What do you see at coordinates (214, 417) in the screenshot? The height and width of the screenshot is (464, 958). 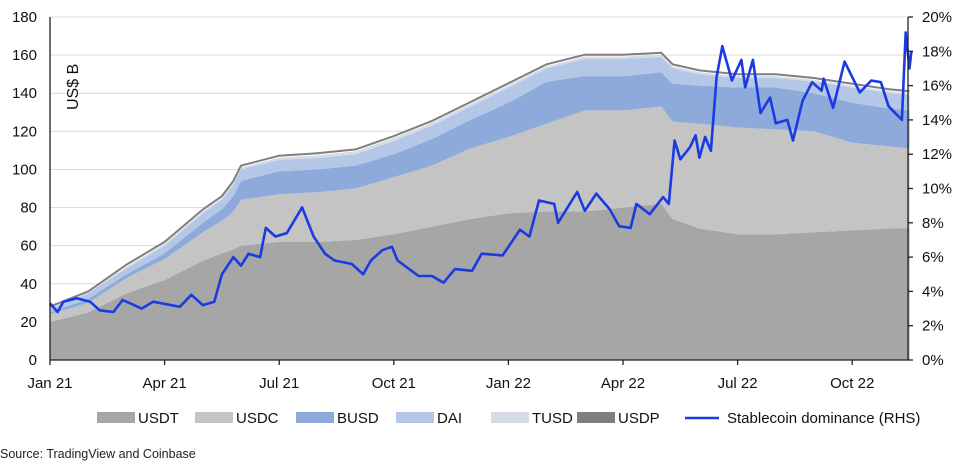 I see `legend-swatch-usdc` at bounding box center [214, 417].